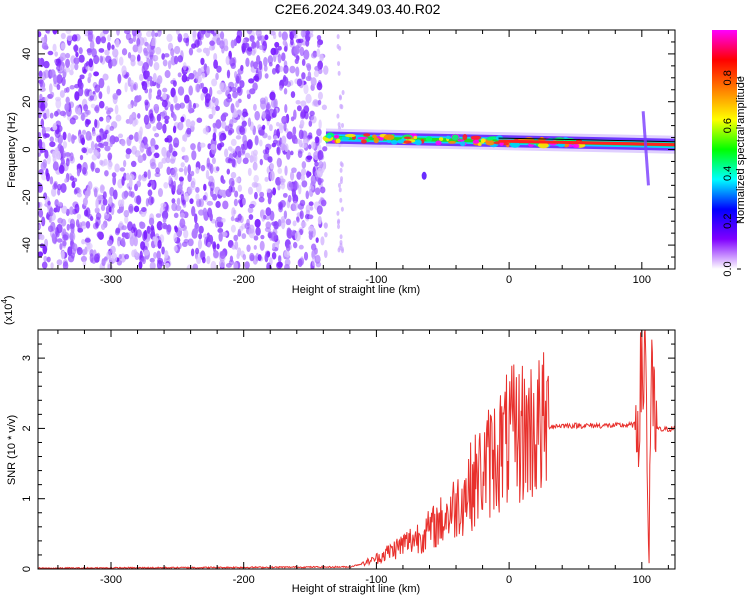 This screenshot has width=750, height=600. Describe the element at coordinates (724, 149) in the screenshot. I see `colorbar-gradient` at that location.